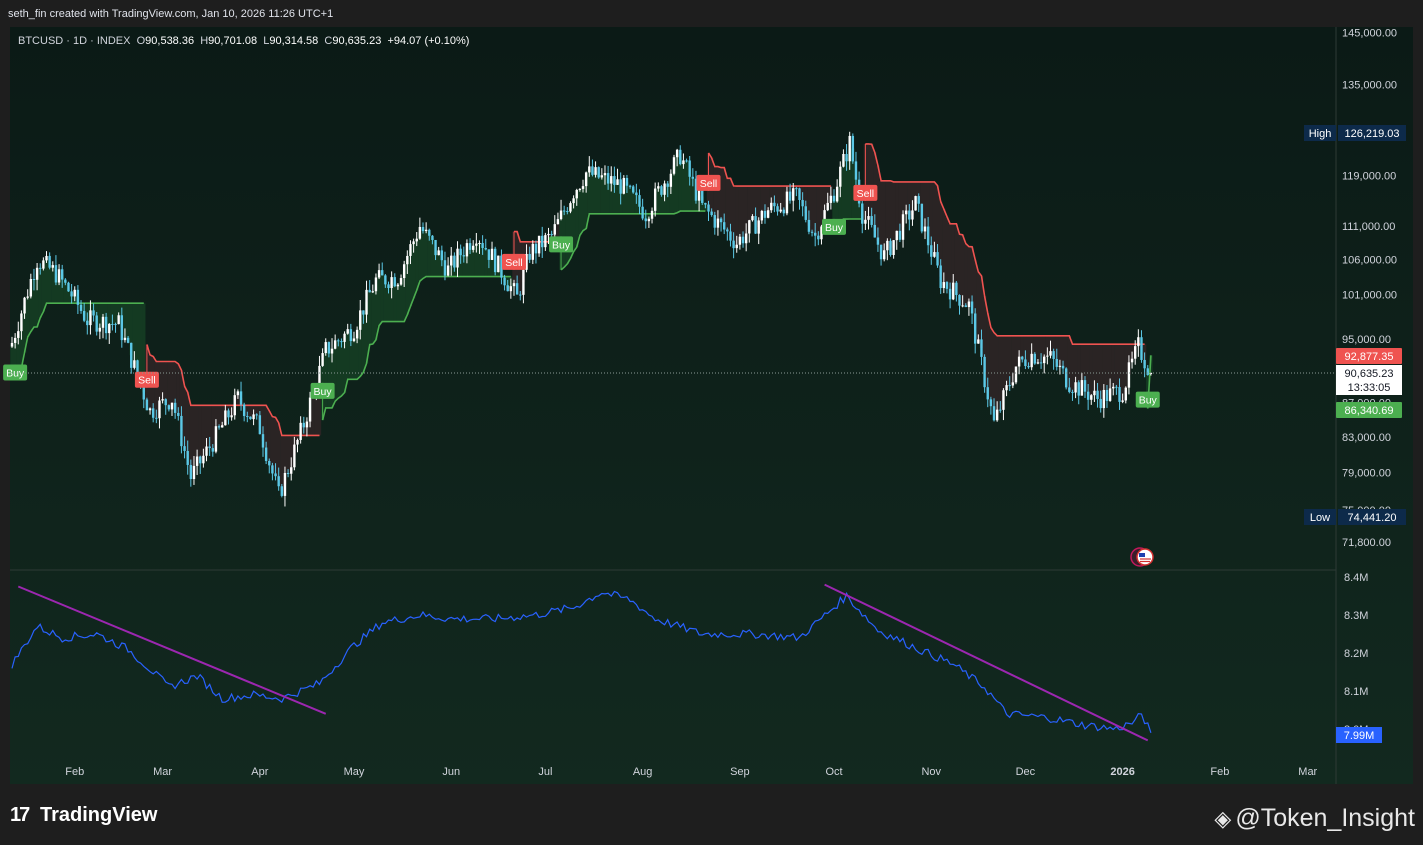 The width and height of the screenshot is (1423, 845). What do you see at coordinates (328, 41) in the screenshot?
I see `close-label: C` at bounding box center [328, 41].